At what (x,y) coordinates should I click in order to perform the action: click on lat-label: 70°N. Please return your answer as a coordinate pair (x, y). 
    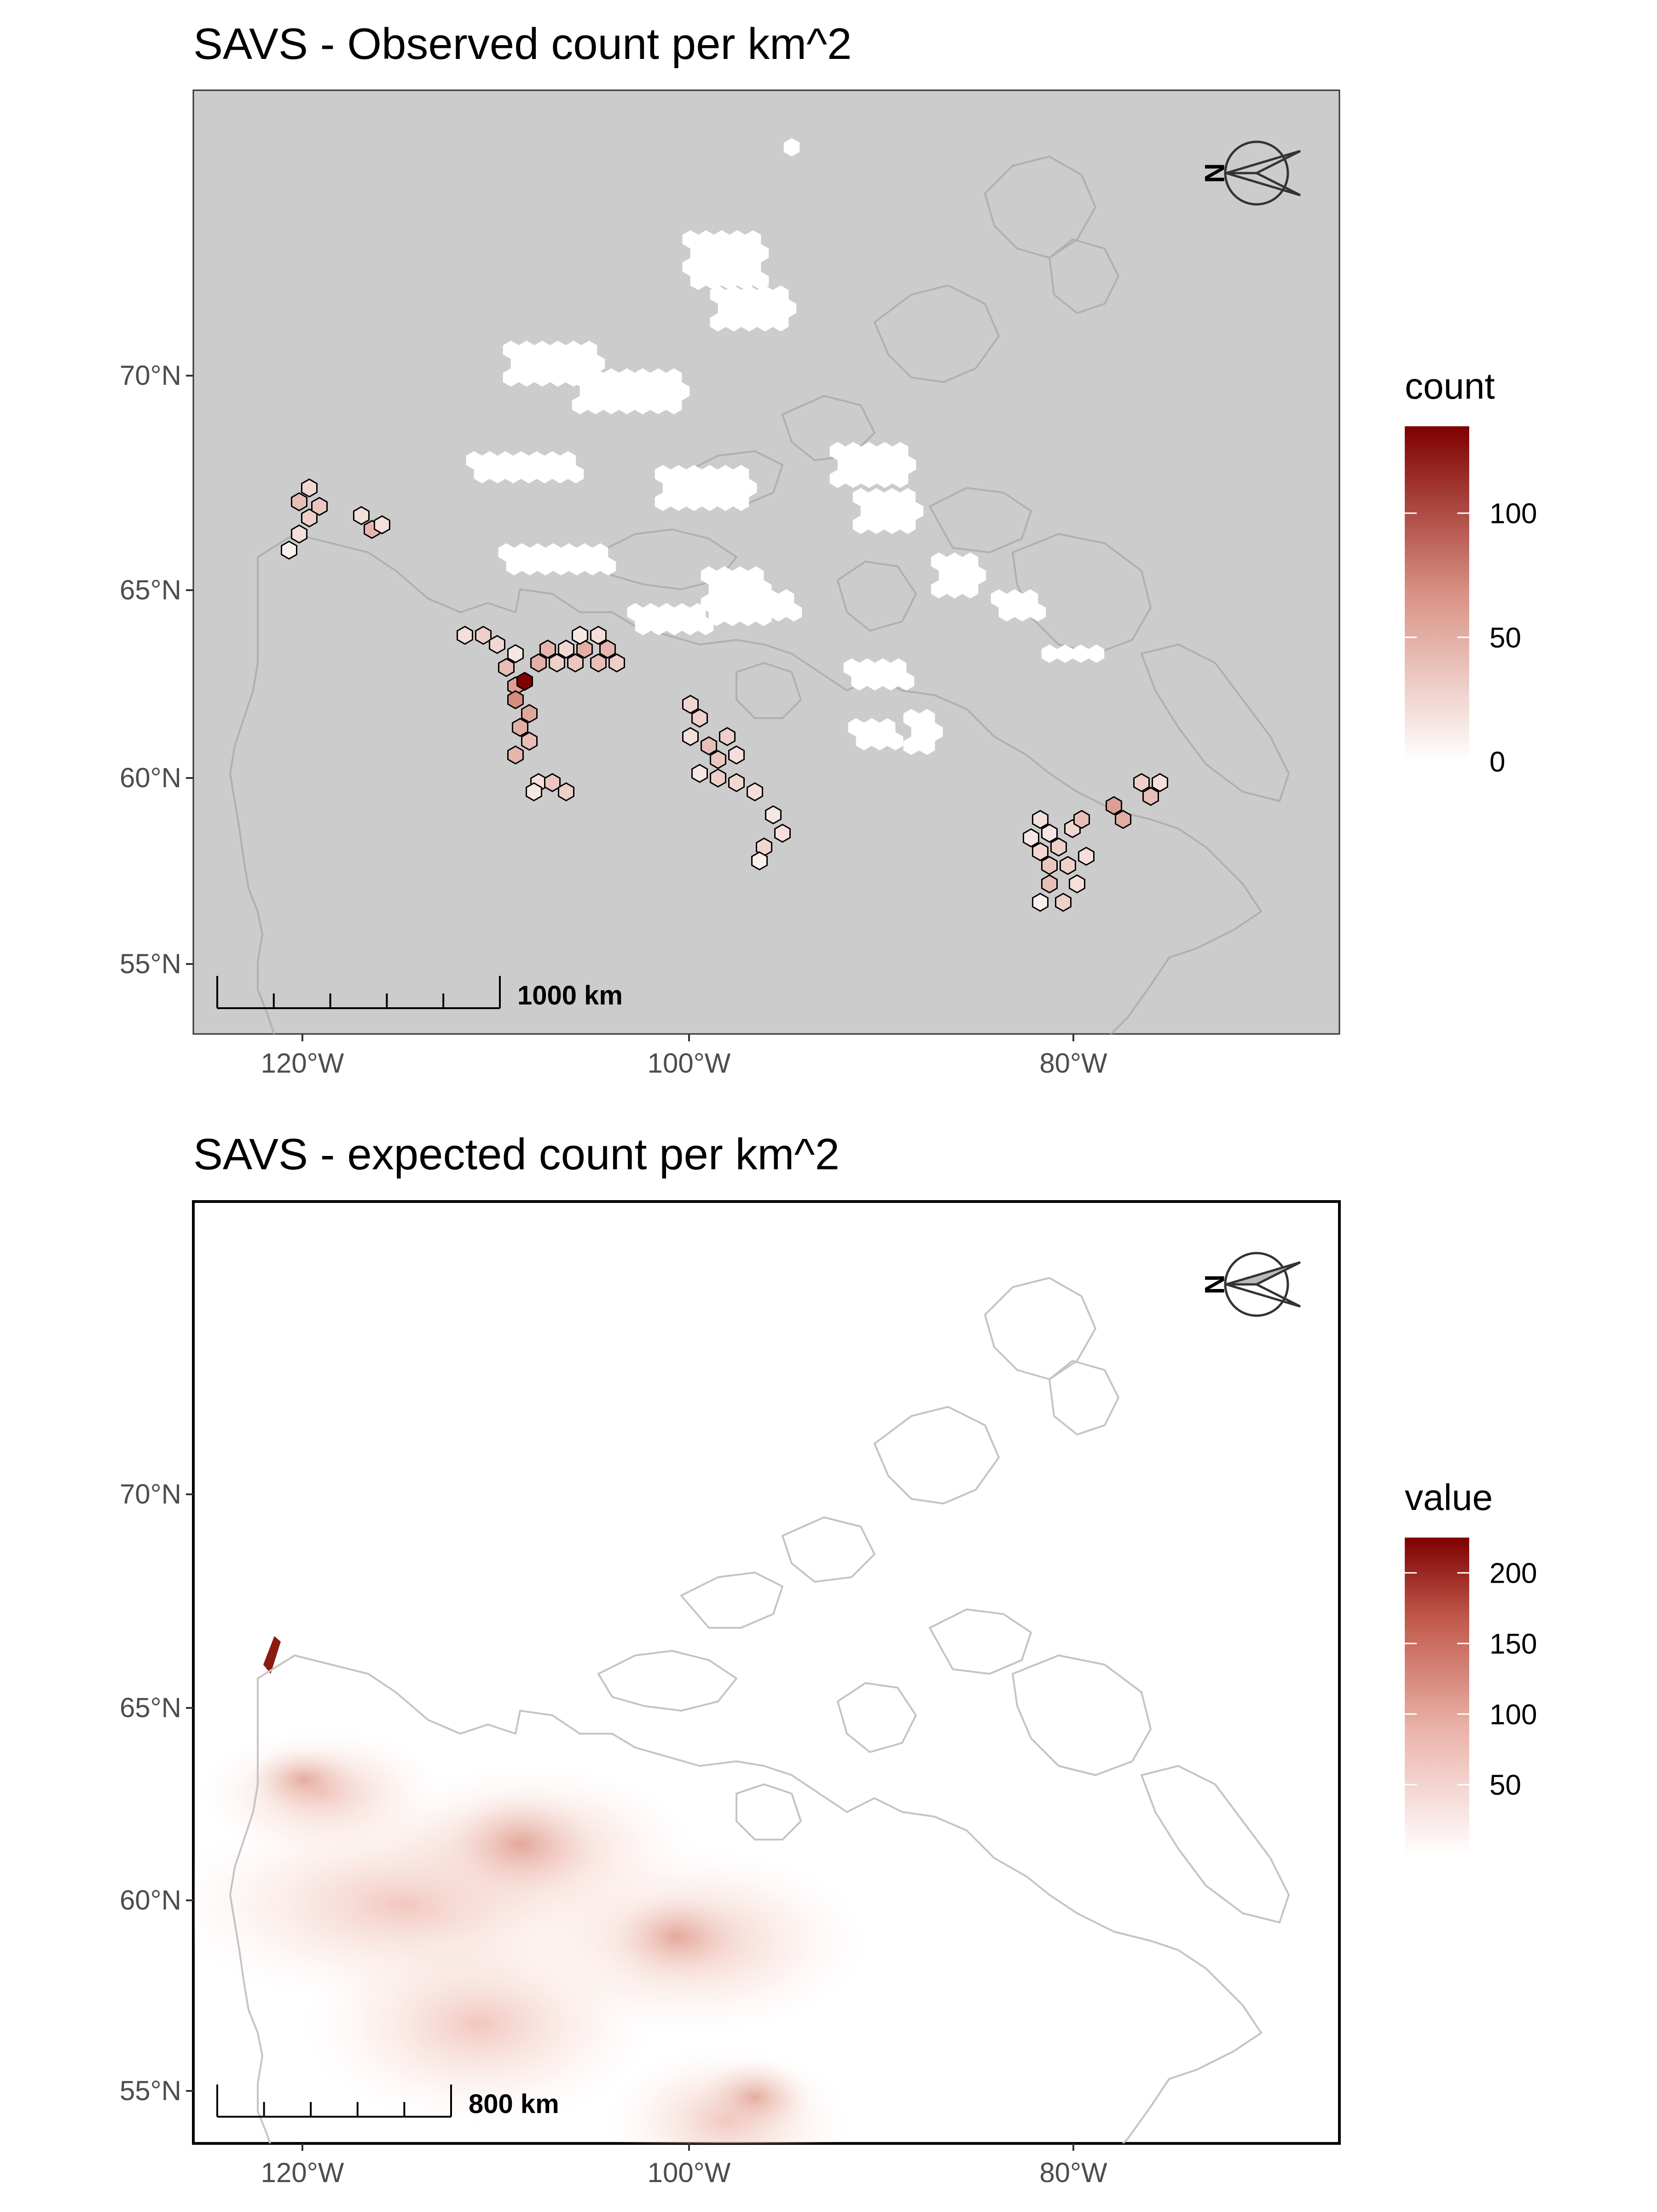
    Looking at the image, I should click on (150, 376).